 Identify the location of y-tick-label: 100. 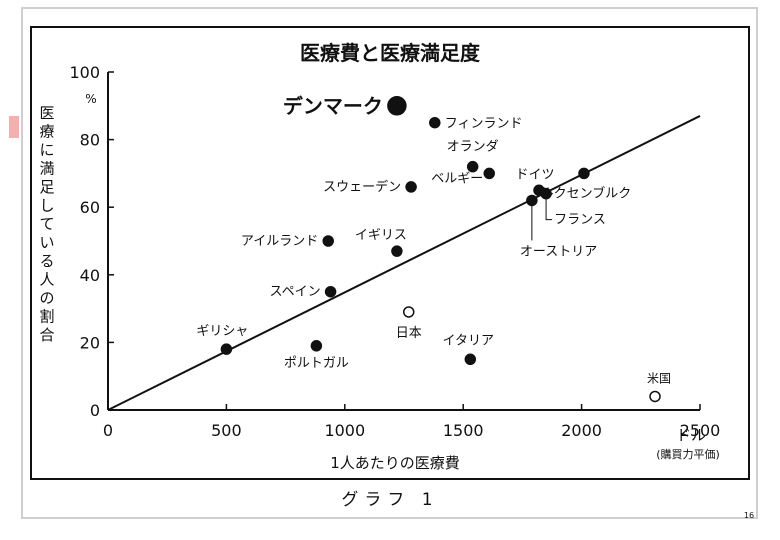
(84, 72).